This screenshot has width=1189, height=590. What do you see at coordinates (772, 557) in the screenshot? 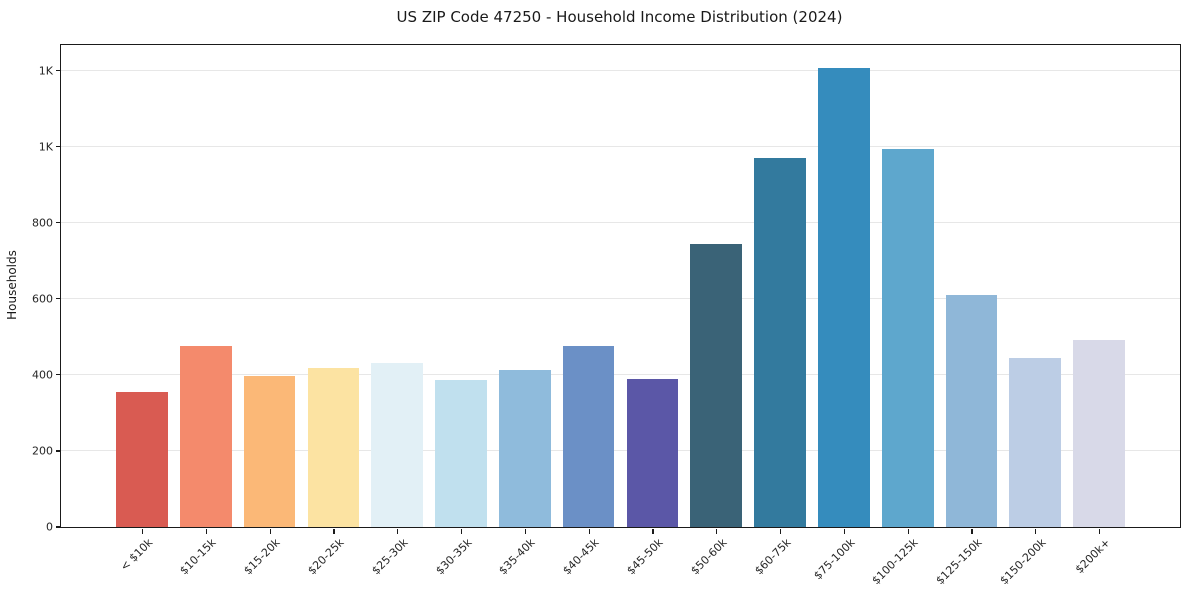
I see `x-tick-label-10: $60-75k` at bounding box center [772, 557].